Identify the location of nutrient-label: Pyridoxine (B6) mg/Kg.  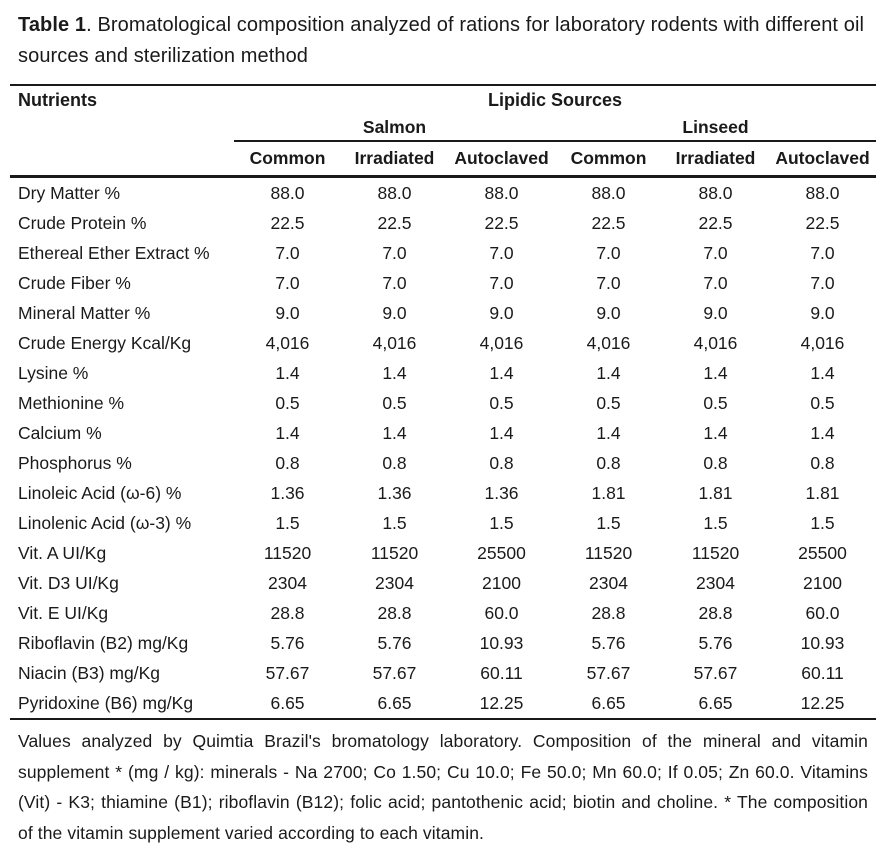
(122, 704).